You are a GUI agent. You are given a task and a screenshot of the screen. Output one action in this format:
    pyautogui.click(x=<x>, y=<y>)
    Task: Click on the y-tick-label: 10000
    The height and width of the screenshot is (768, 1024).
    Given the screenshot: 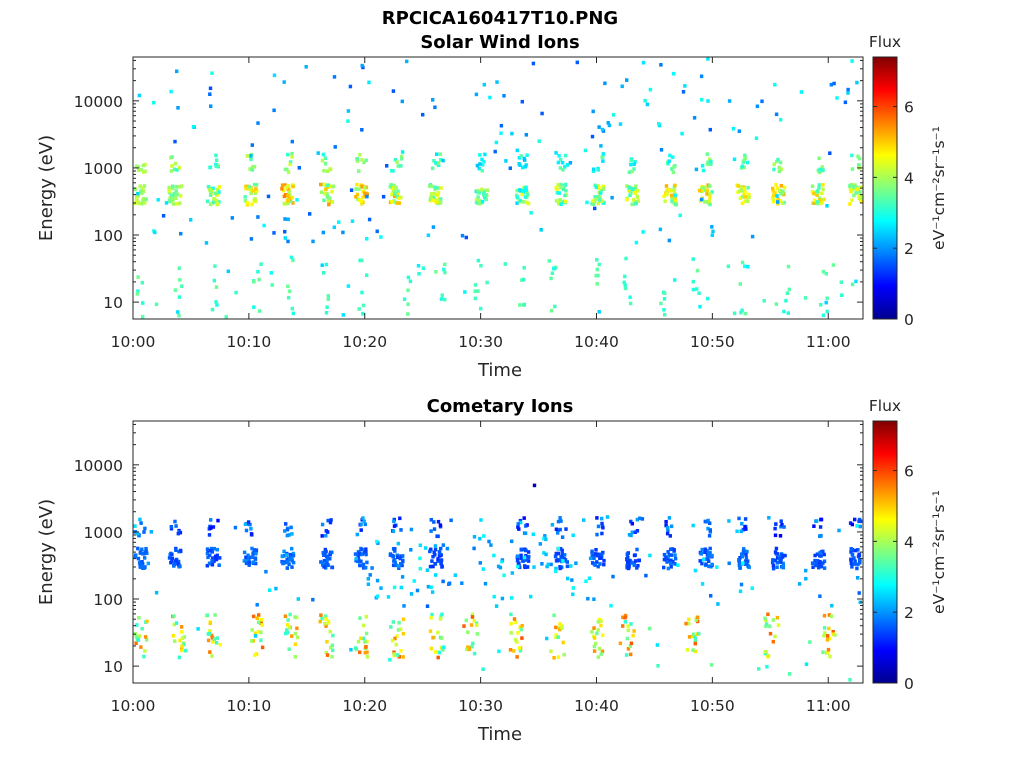 What is the action you would take?
    pyautogui.click(x=98, y=102)
    